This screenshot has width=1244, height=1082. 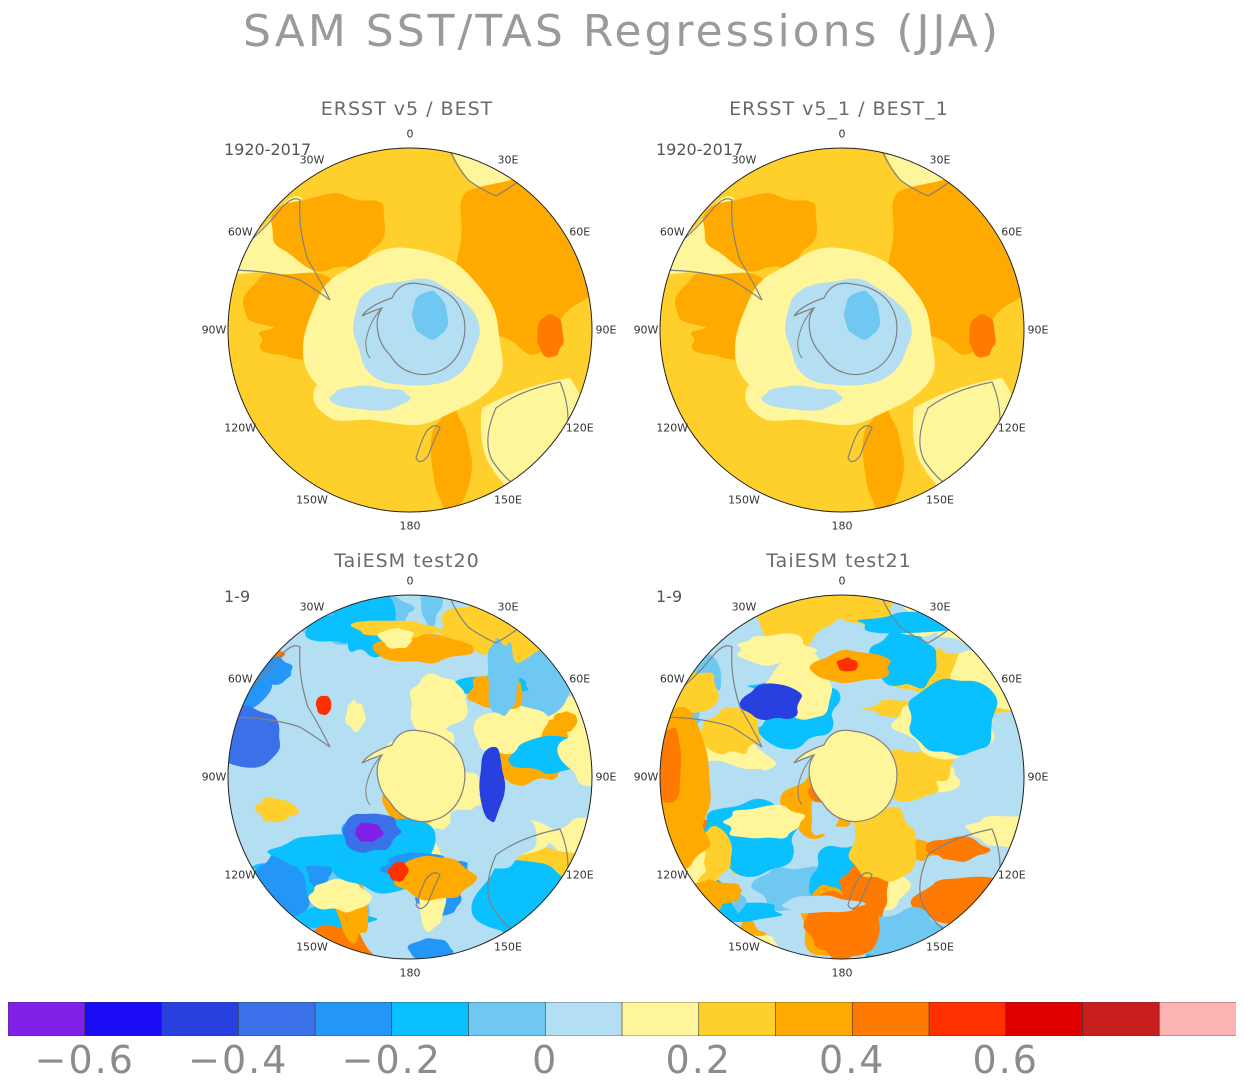 What do you see at coordinates (580, 679) in the screenshot?
I see `longitude-label: 60E` at bounding box center [580, 679].